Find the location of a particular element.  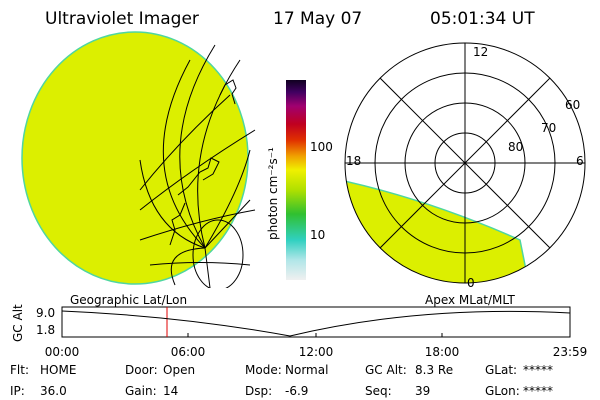

colorbar-unit: photon cm⁻²s⁻¹ is located at coordinates (273, 193).